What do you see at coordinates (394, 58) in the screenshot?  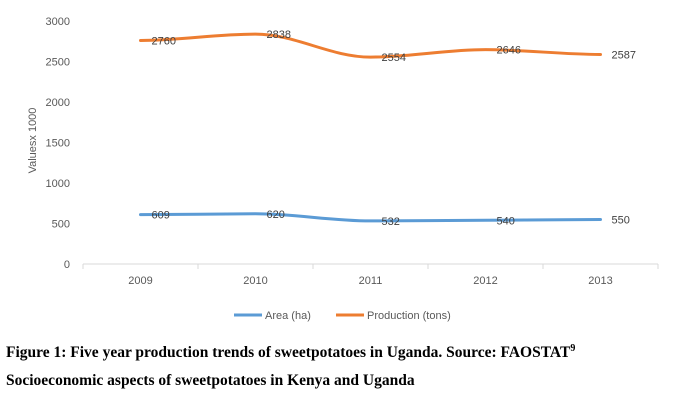 I see `data-label: 2554` at bounding box center [394, 58].